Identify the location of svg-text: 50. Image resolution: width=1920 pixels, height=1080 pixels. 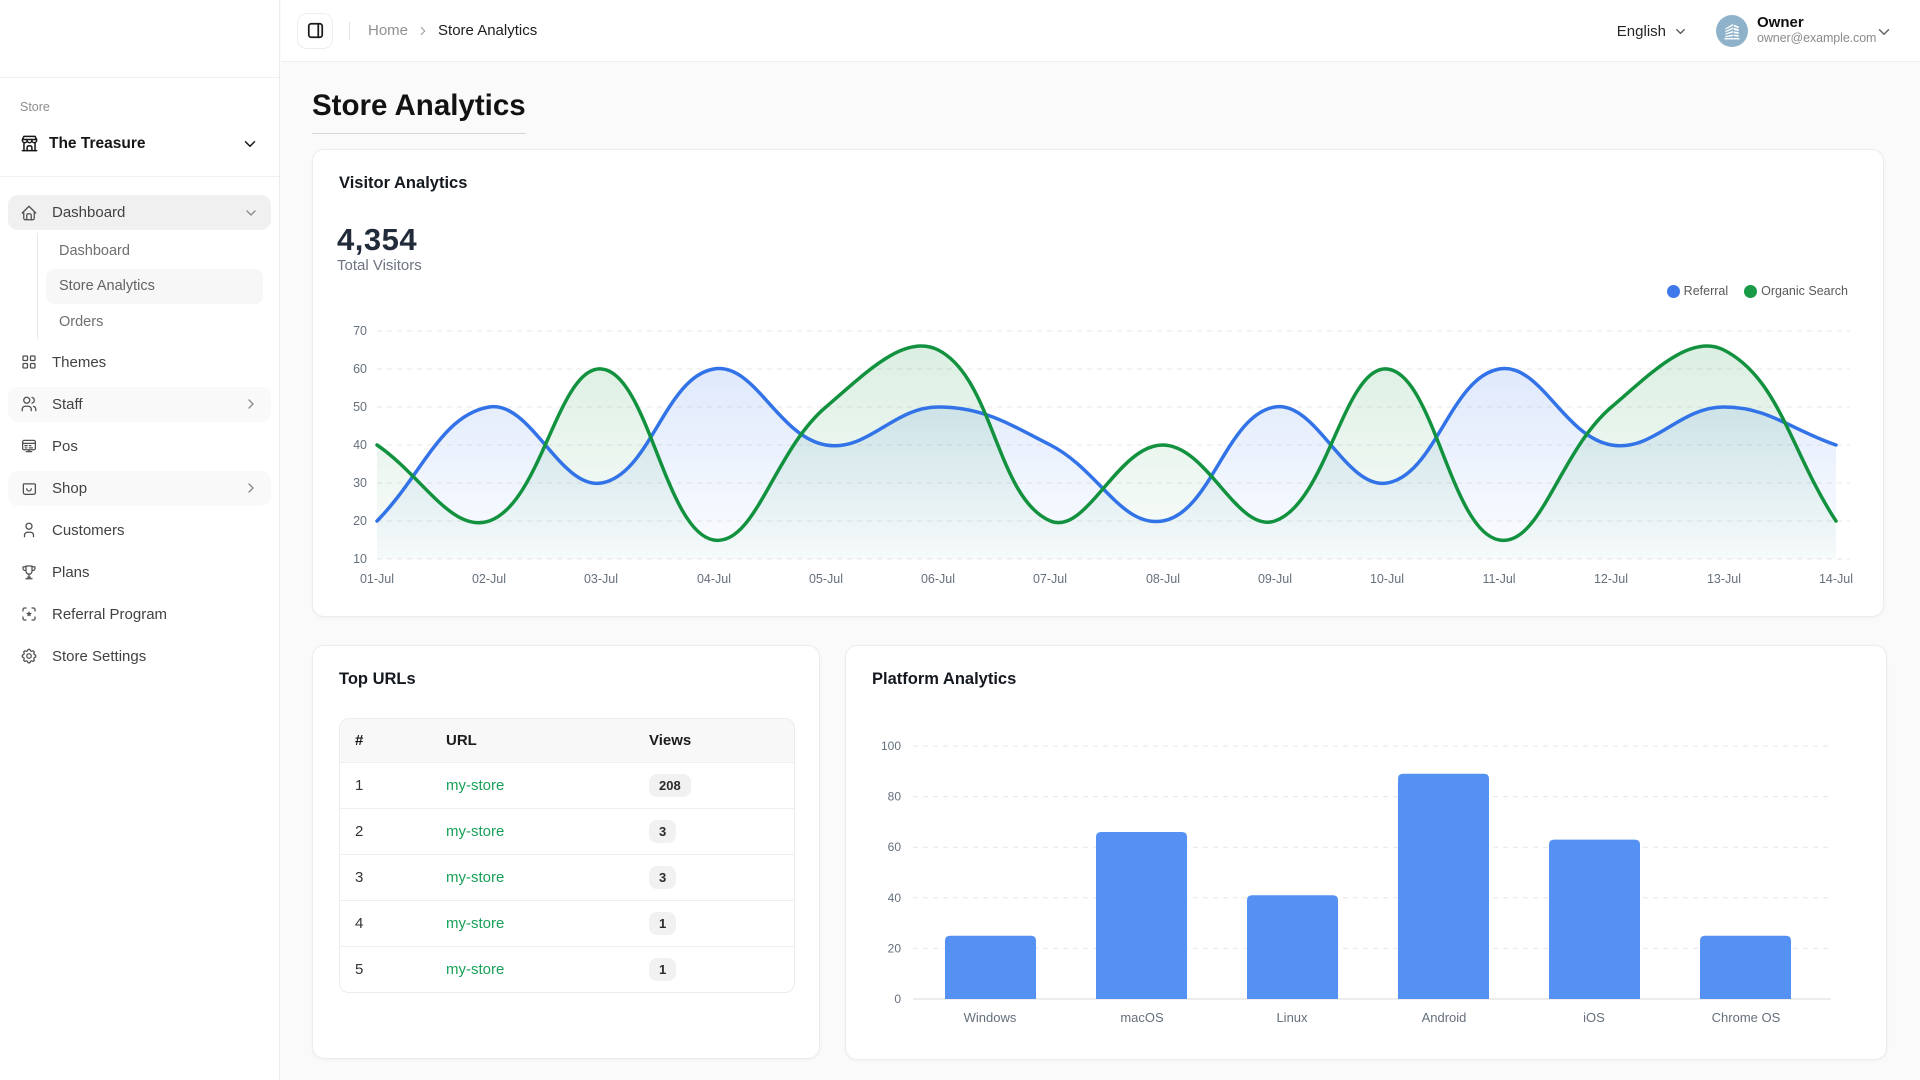
(360, 407).